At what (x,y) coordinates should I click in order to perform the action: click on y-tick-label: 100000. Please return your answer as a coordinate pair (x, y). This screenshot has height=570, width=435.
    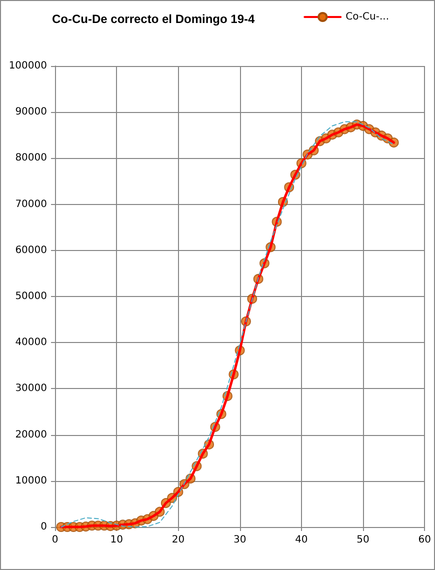
    Looking at the image, I should click on (27, 66).